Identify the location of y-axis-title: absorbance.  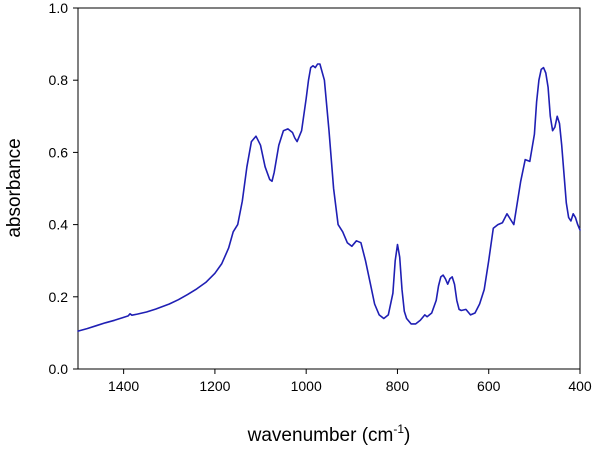
(14, 187).